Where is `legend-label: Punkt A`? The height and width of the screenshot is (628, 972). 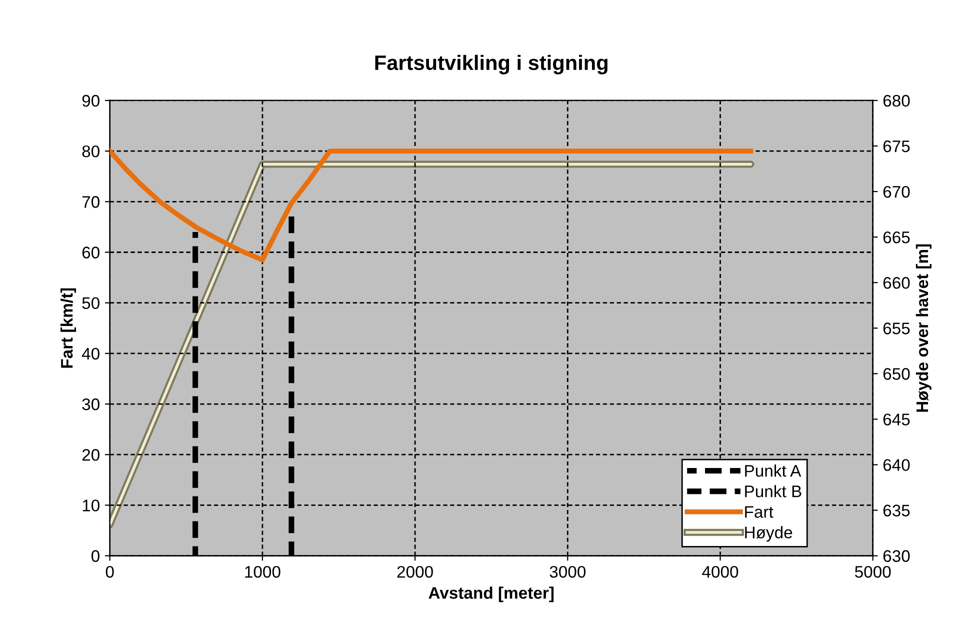
legend-label: Punkt A is located at coordinates (773, 470).